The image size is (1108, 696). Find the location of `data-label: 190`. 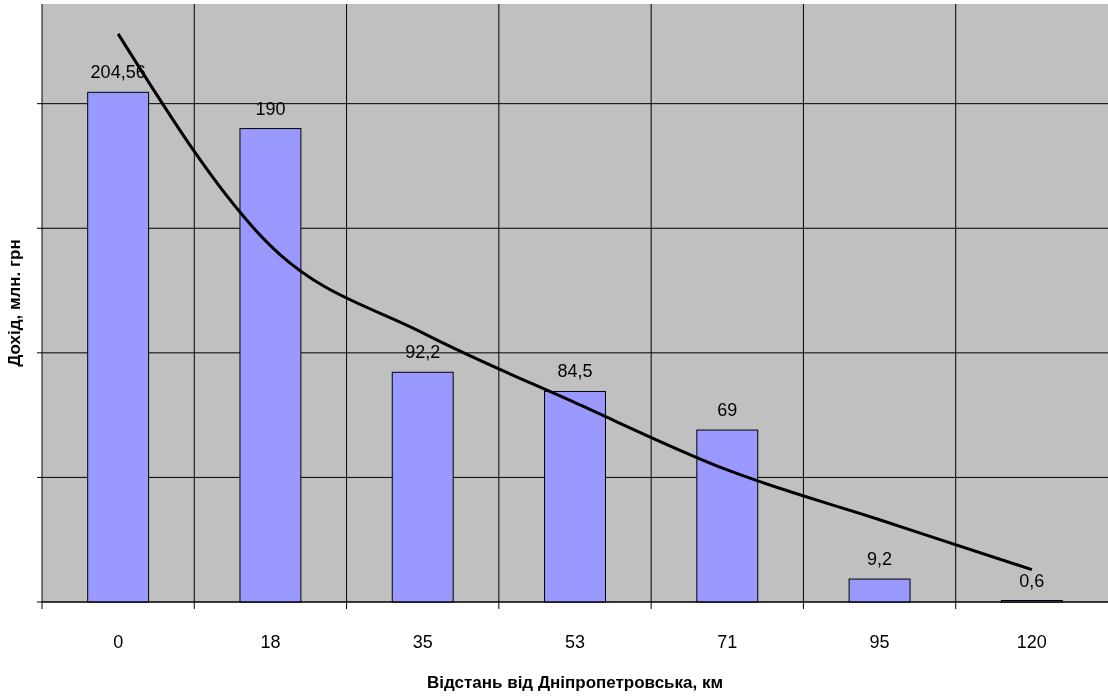

data-label: 190 is located at coordinates (270, 108).